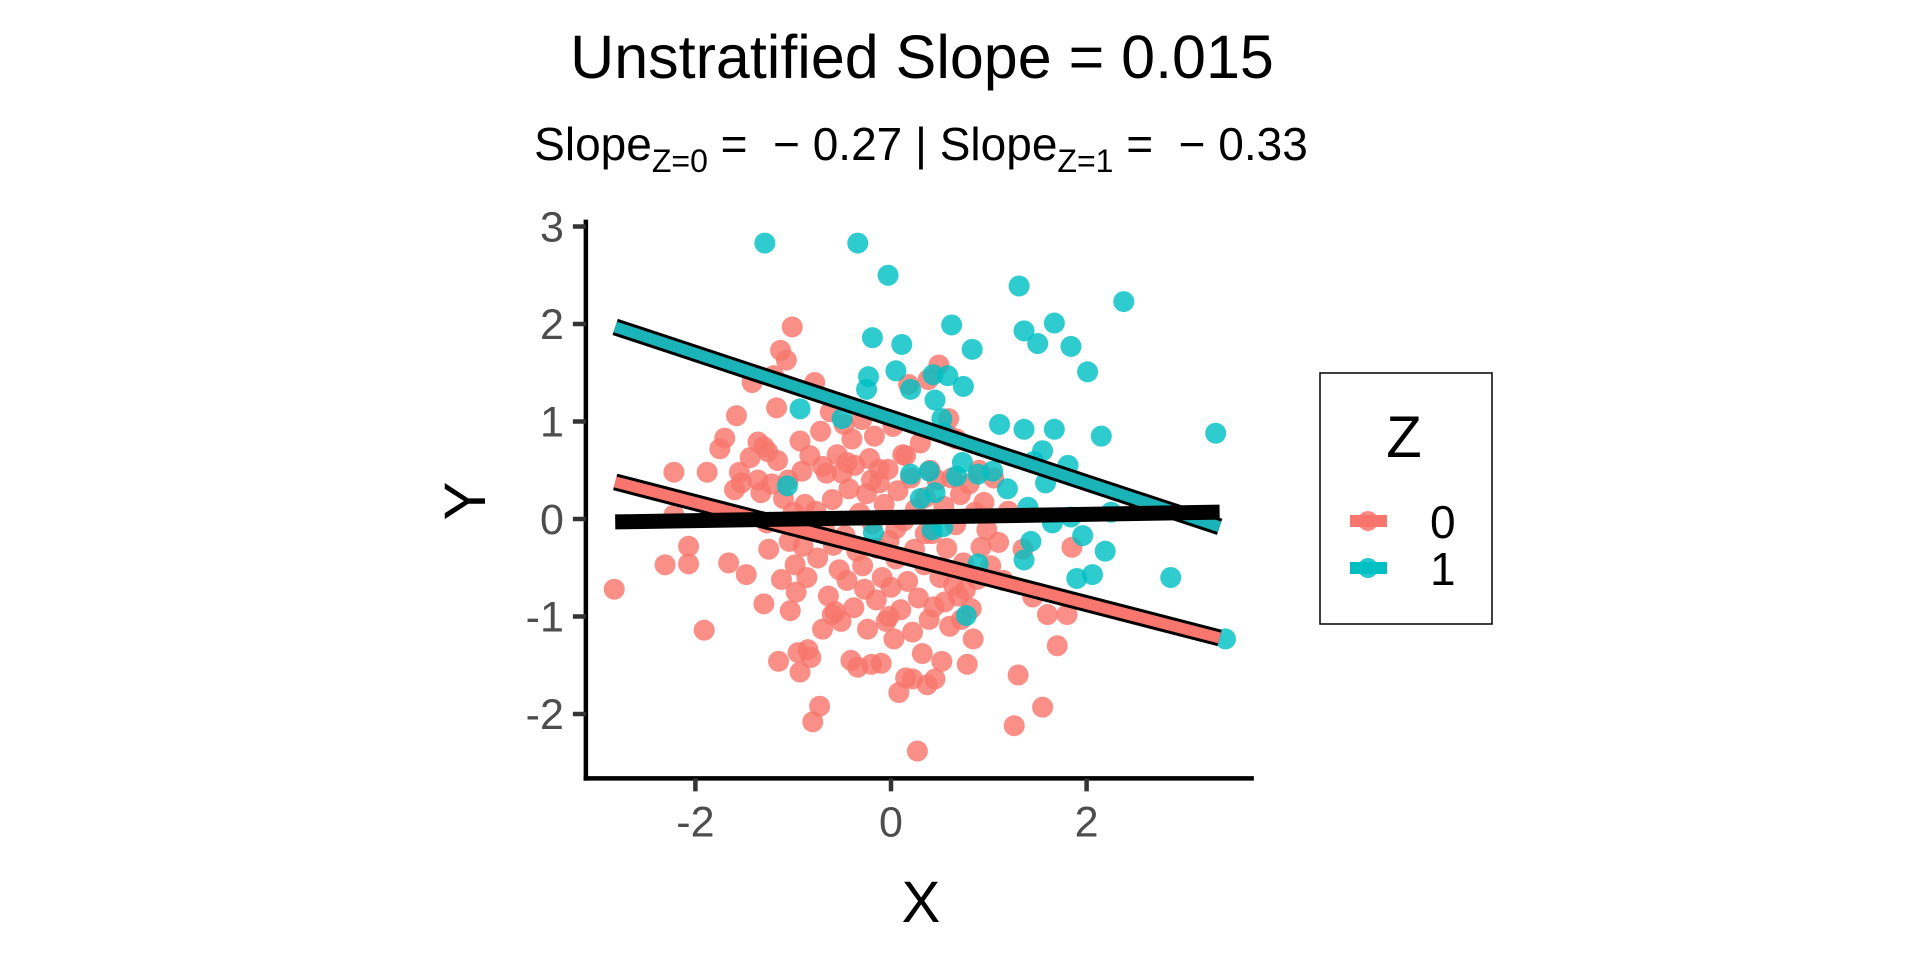  I want to click on x-ticks: -2 0 2, so click(887, 812).